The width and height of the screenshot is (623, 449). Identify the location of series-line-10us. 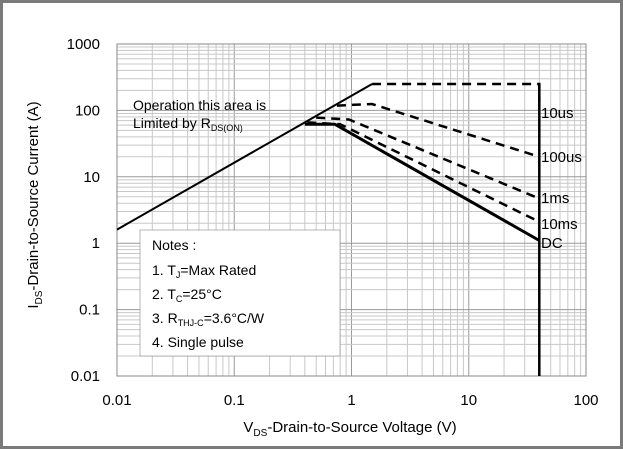
(456, 92).